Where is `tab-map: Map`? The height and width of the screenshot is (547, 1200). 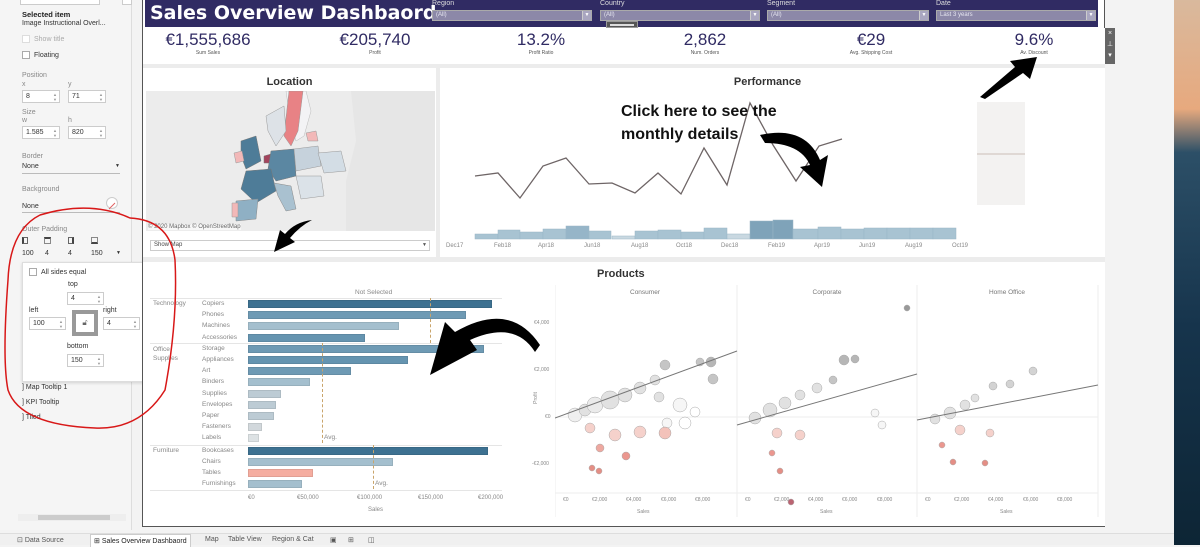
tab-map: Map is located at coordinates (212, 539).